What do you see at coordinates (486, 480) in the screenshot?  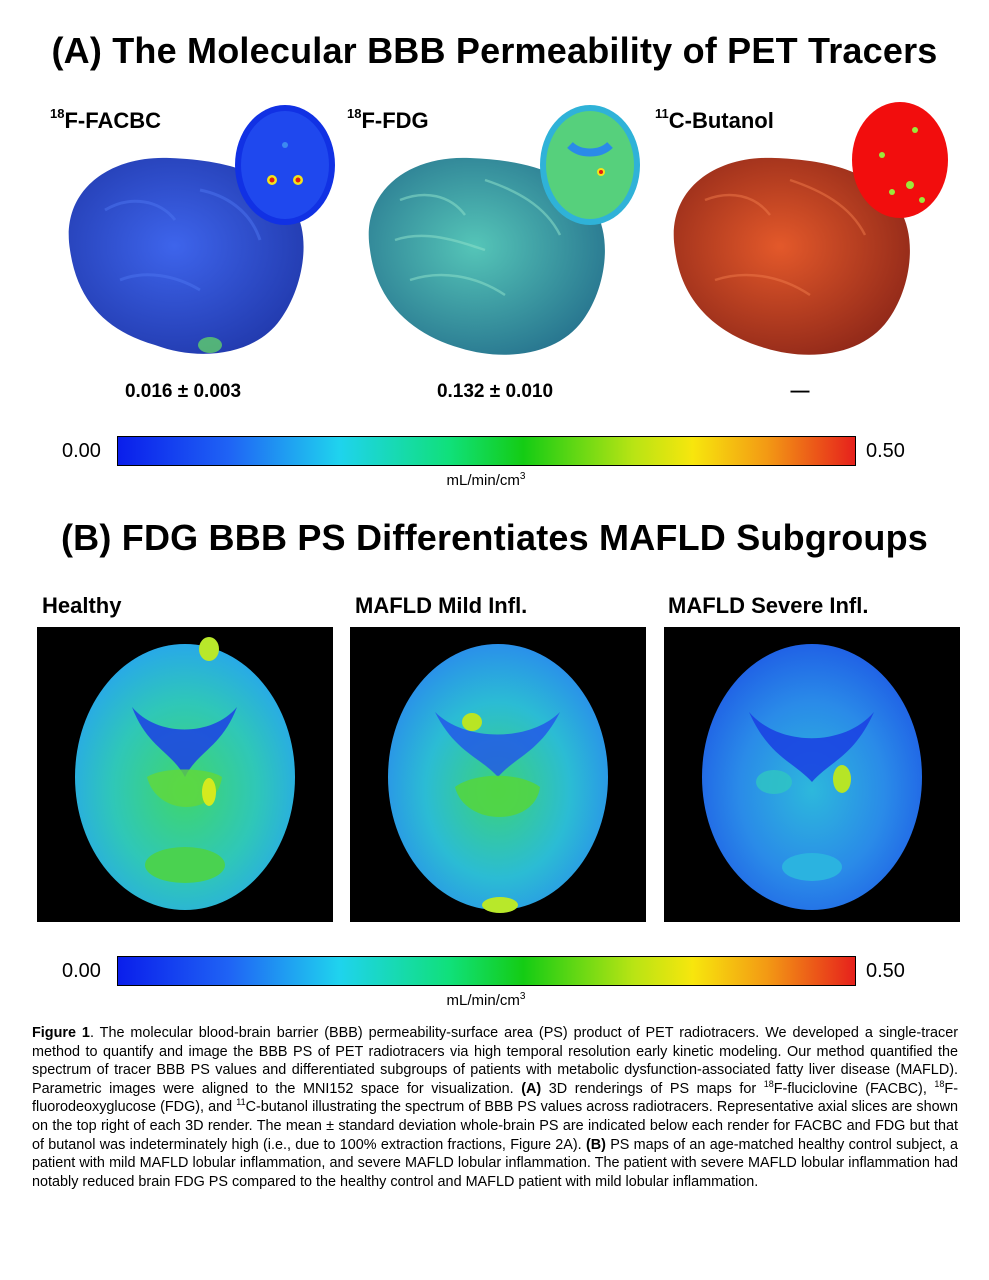 I see `colorbar-a-unit: mL/min/cm3` at bounding box center [486, 480].